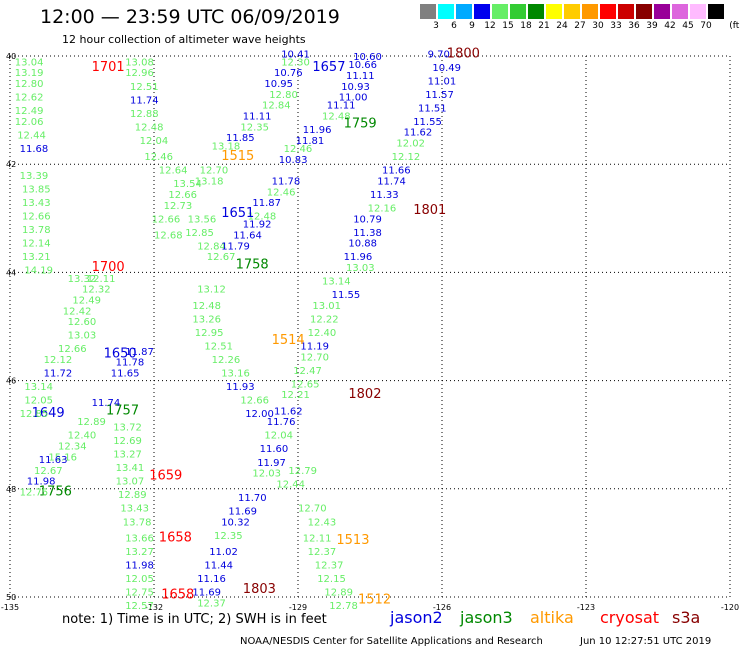  What do you see at coordinates (259, 589) in the screenshot?
I see `pass-time-label: 1803` at bounding box center [259, 589].